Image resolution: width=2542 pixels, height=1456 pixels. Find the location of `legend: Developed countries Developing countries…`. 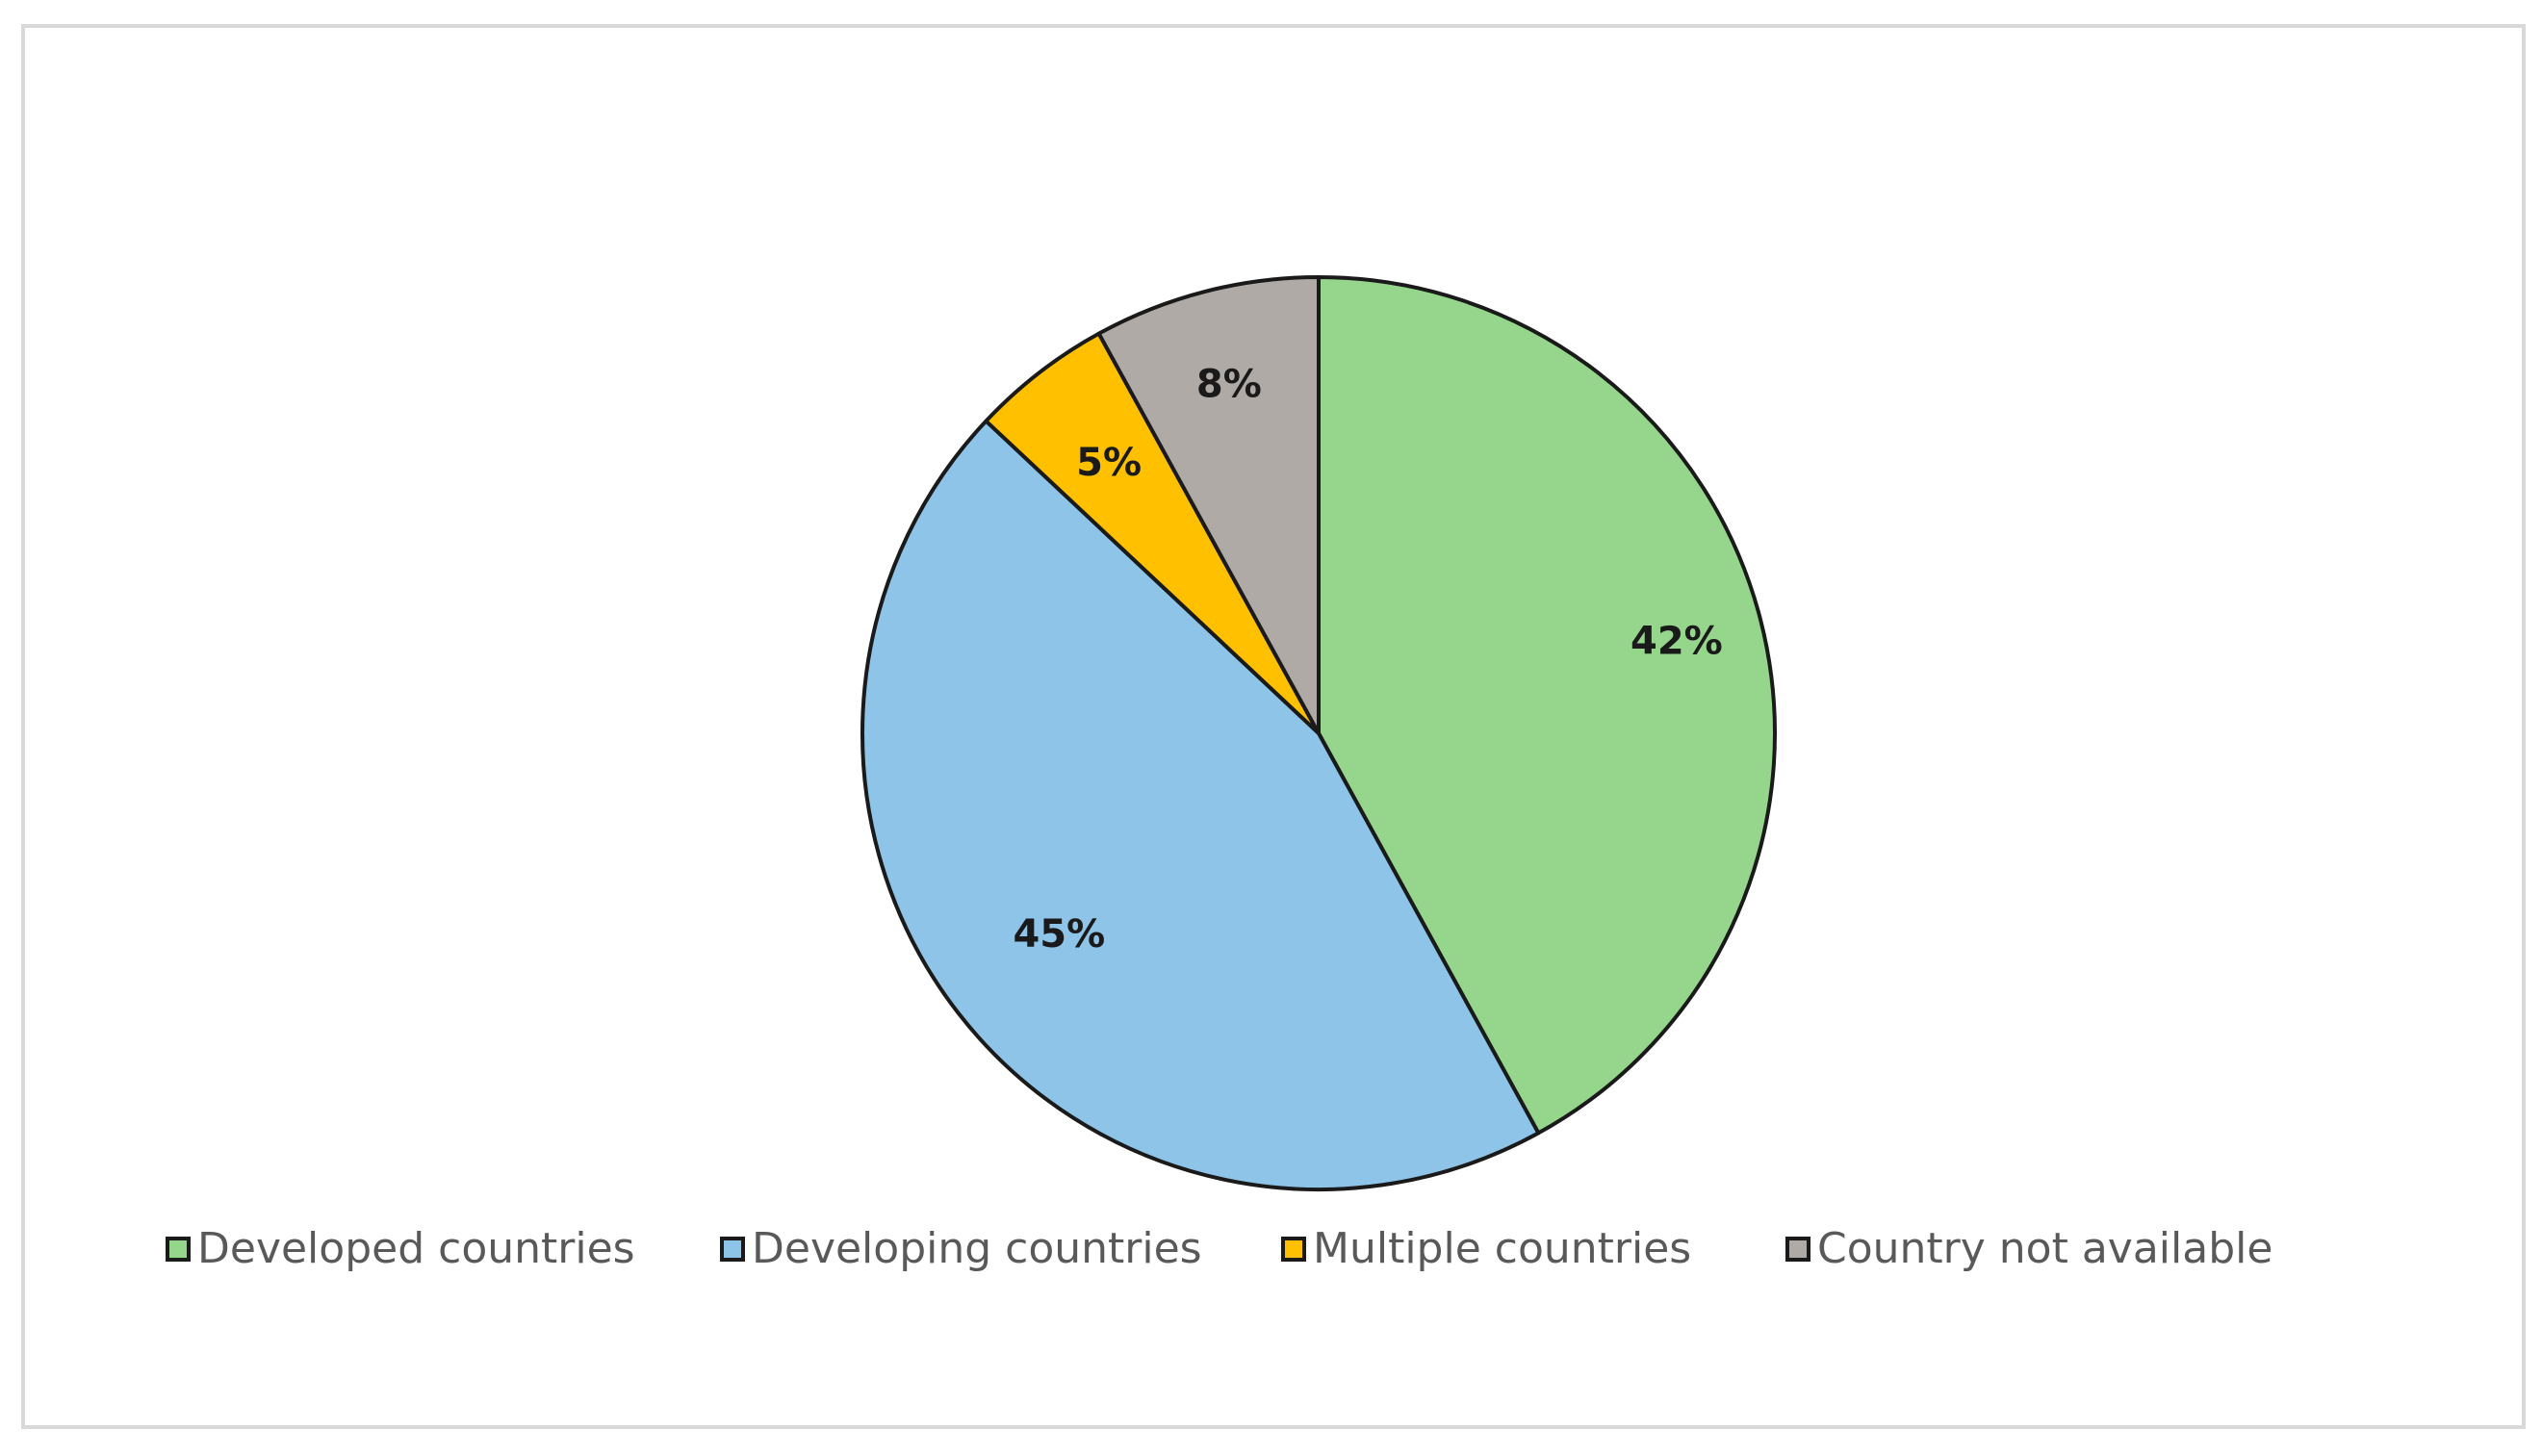

legend: Developed countries Developing countries… is located at coordinates (1271, 1249).